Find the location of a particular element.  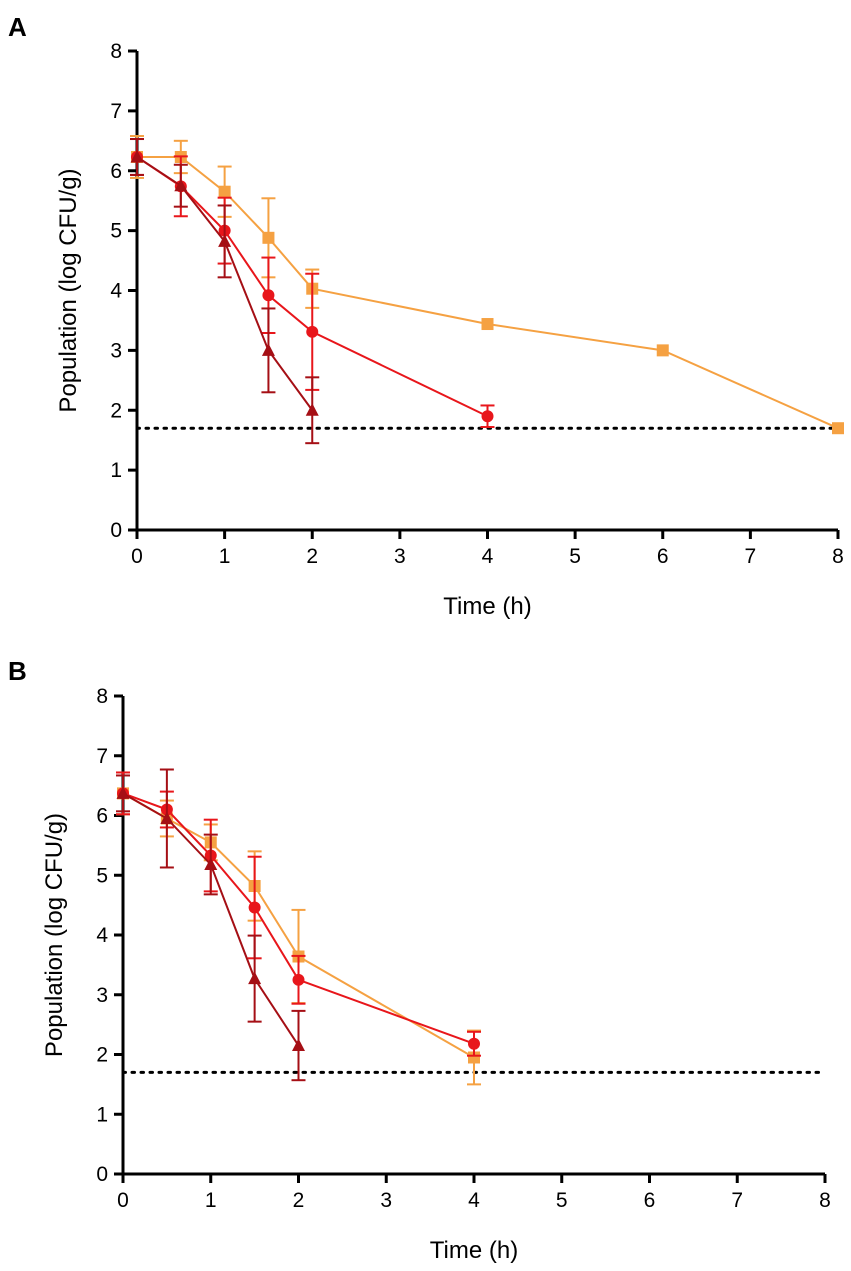

series-line is located at coordinates (298, 918).